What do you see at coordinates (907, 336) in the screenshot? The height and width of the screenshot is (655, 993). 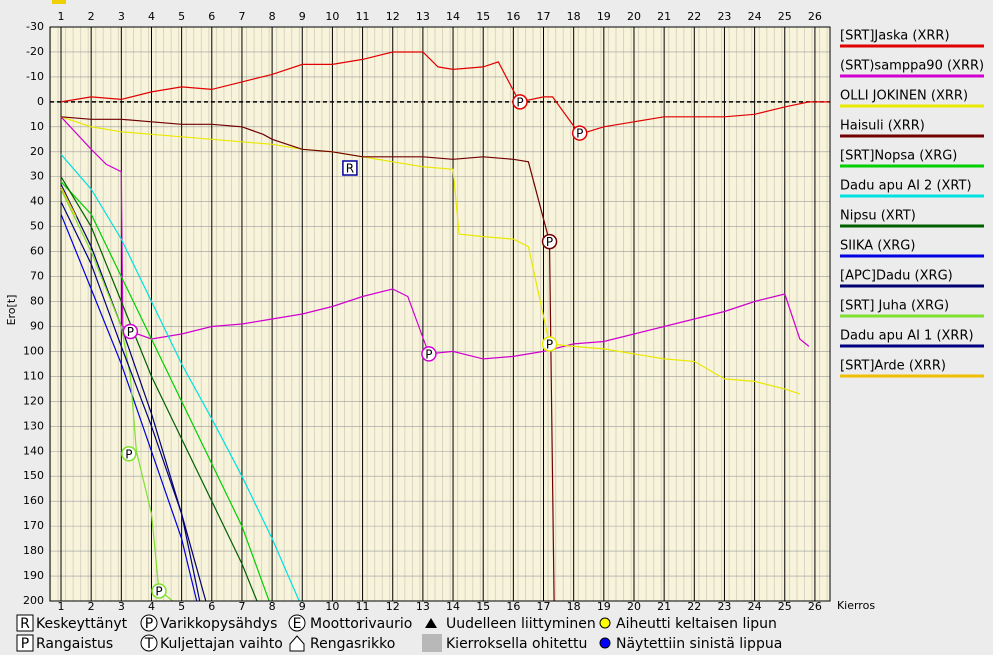 I see `legend-label: Dadu apu AI 1 (XRR)` at bounding box center [907, 336].